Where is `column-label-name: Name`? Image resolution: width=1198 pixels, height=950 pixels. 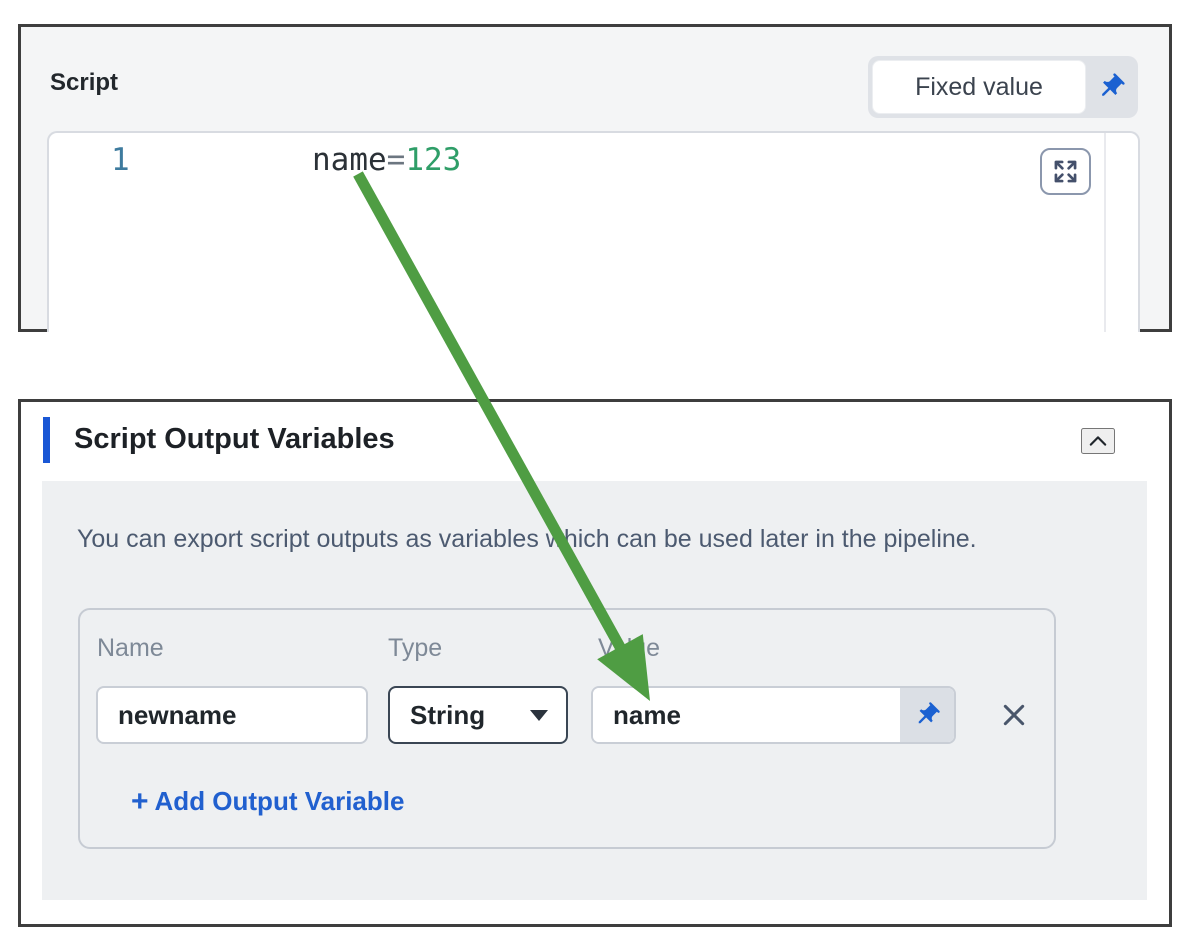 column-label-name: Name is located at coordinates (130, 648).